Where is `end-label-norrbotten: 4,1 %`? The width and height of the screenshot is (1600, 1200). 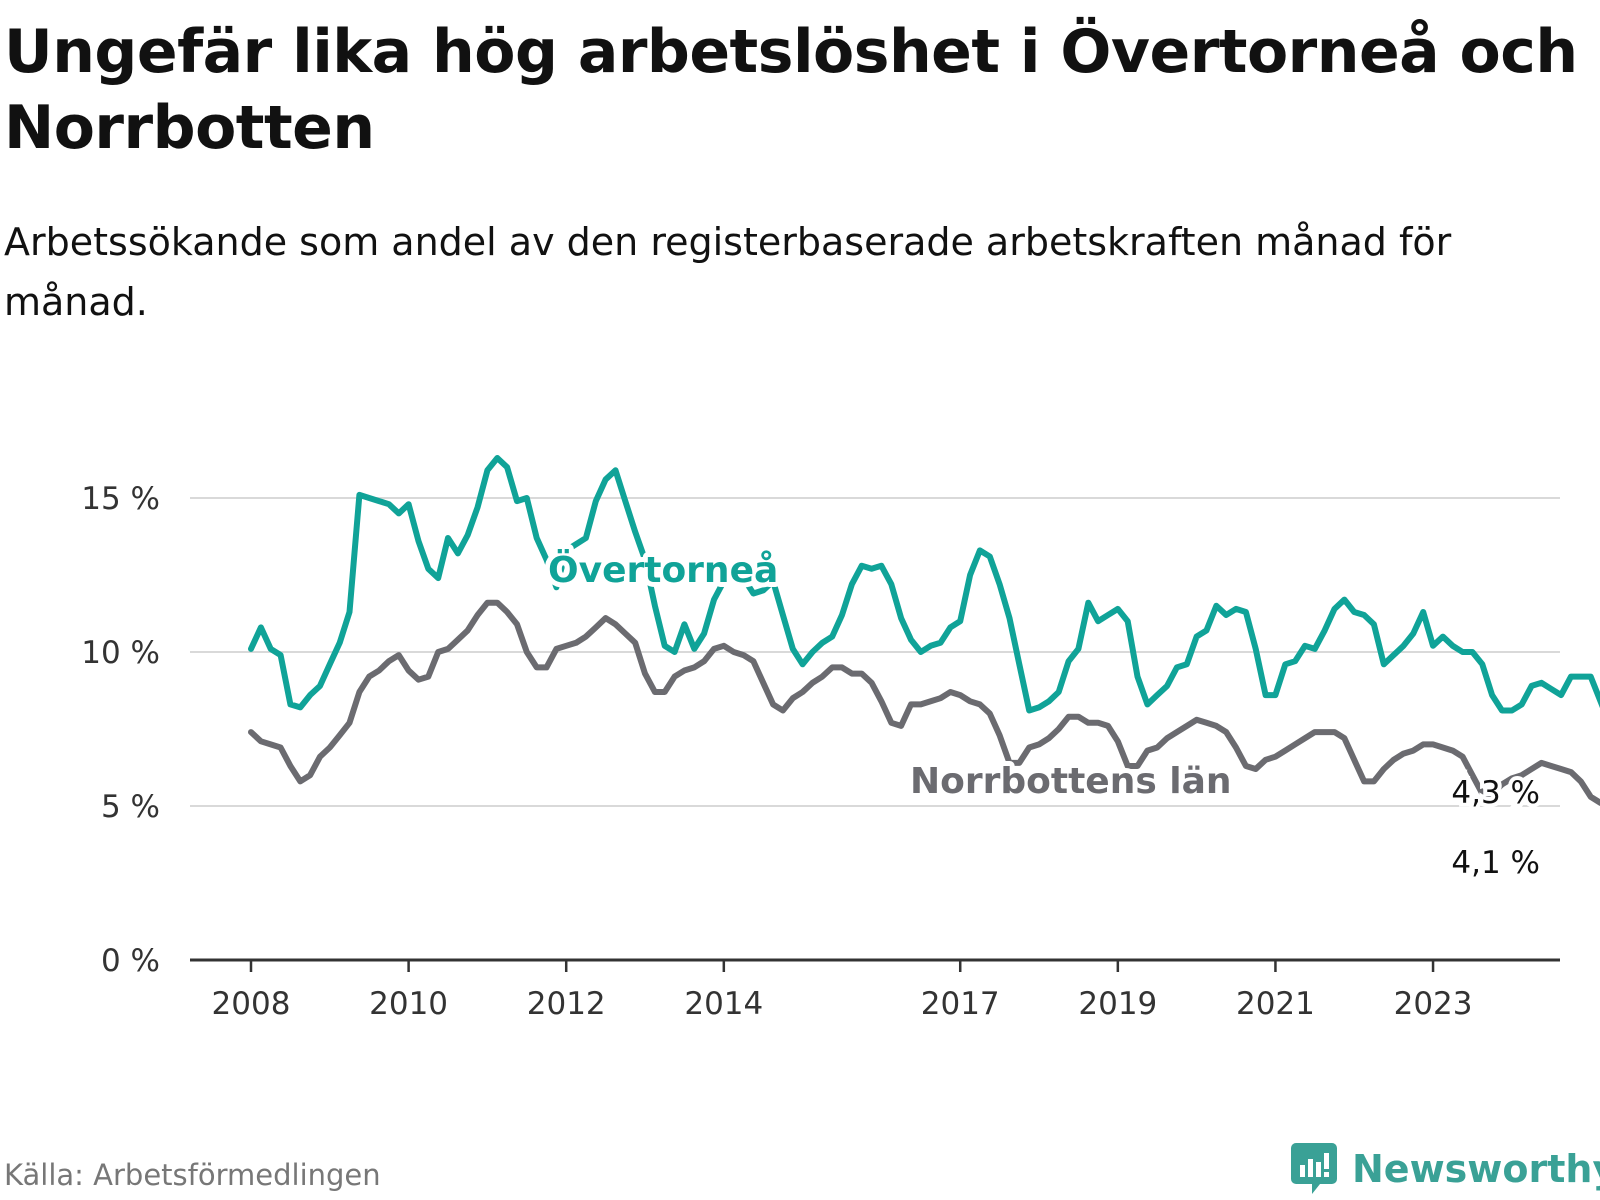 end-label-norrbotten: 4,1 % is located at coordinates (1495, 863).